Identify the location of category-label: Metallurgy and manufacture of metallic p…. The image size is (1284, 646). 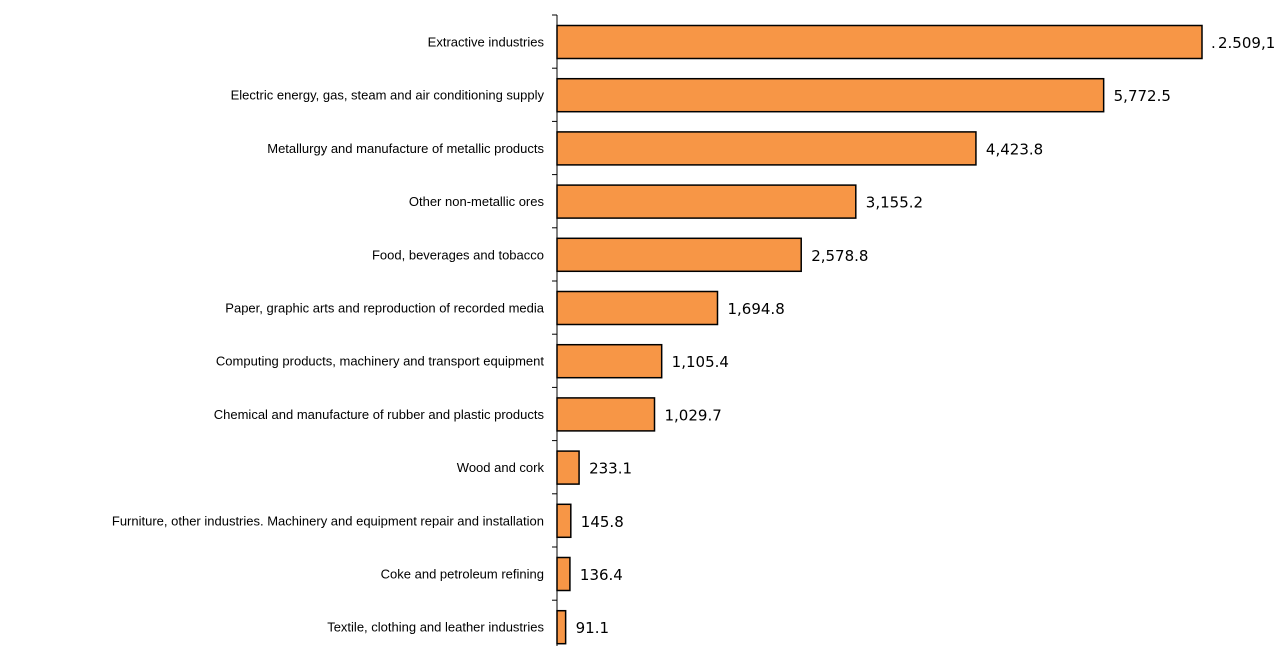
(405, 148).